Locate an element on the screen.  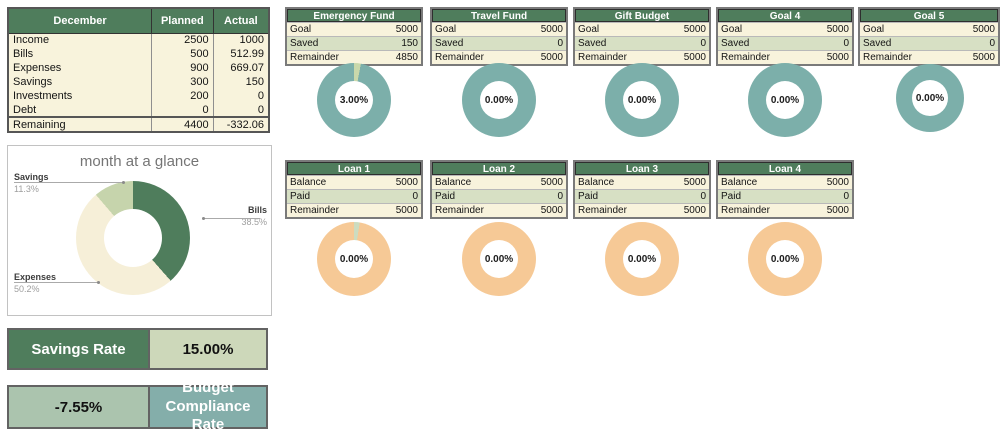
goal-4-donut-chart: 0.00% is located at coordinates (785, 100).